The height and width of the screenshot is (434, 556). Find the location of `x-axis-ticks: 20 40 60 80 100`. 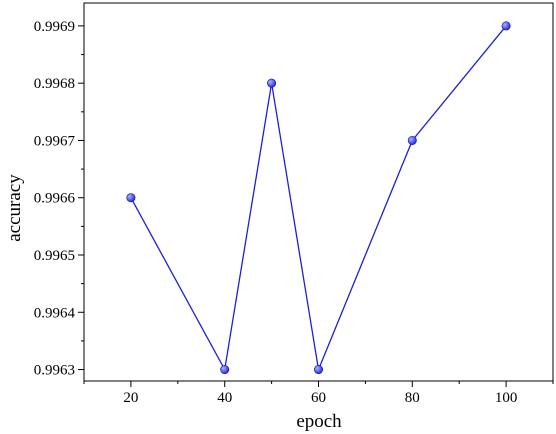

x-axis-ticks: 20 40 60 80 100 is located at coordinates (318, 393).